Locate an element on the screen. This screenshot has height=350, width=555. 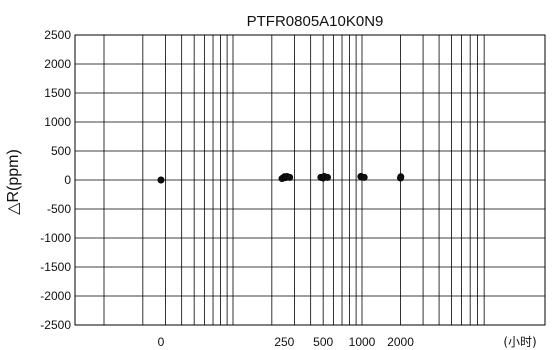
x-axis-unit-label: (小时) is located at coordinates (519, 342).